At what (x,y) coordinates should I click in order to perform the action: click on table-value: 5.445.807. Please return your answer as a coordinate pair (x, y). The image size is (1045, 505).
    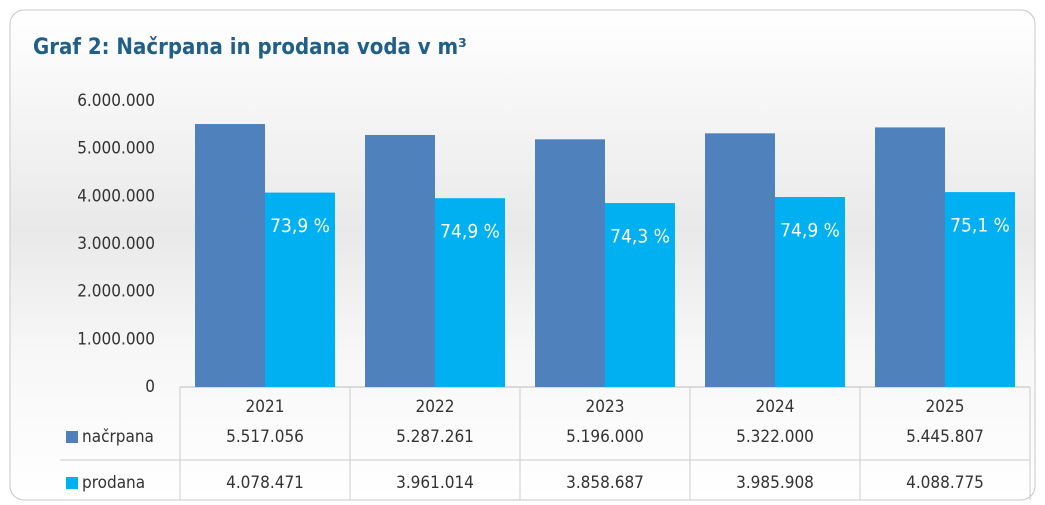
    Looking at the image, I should click on (945, 437).